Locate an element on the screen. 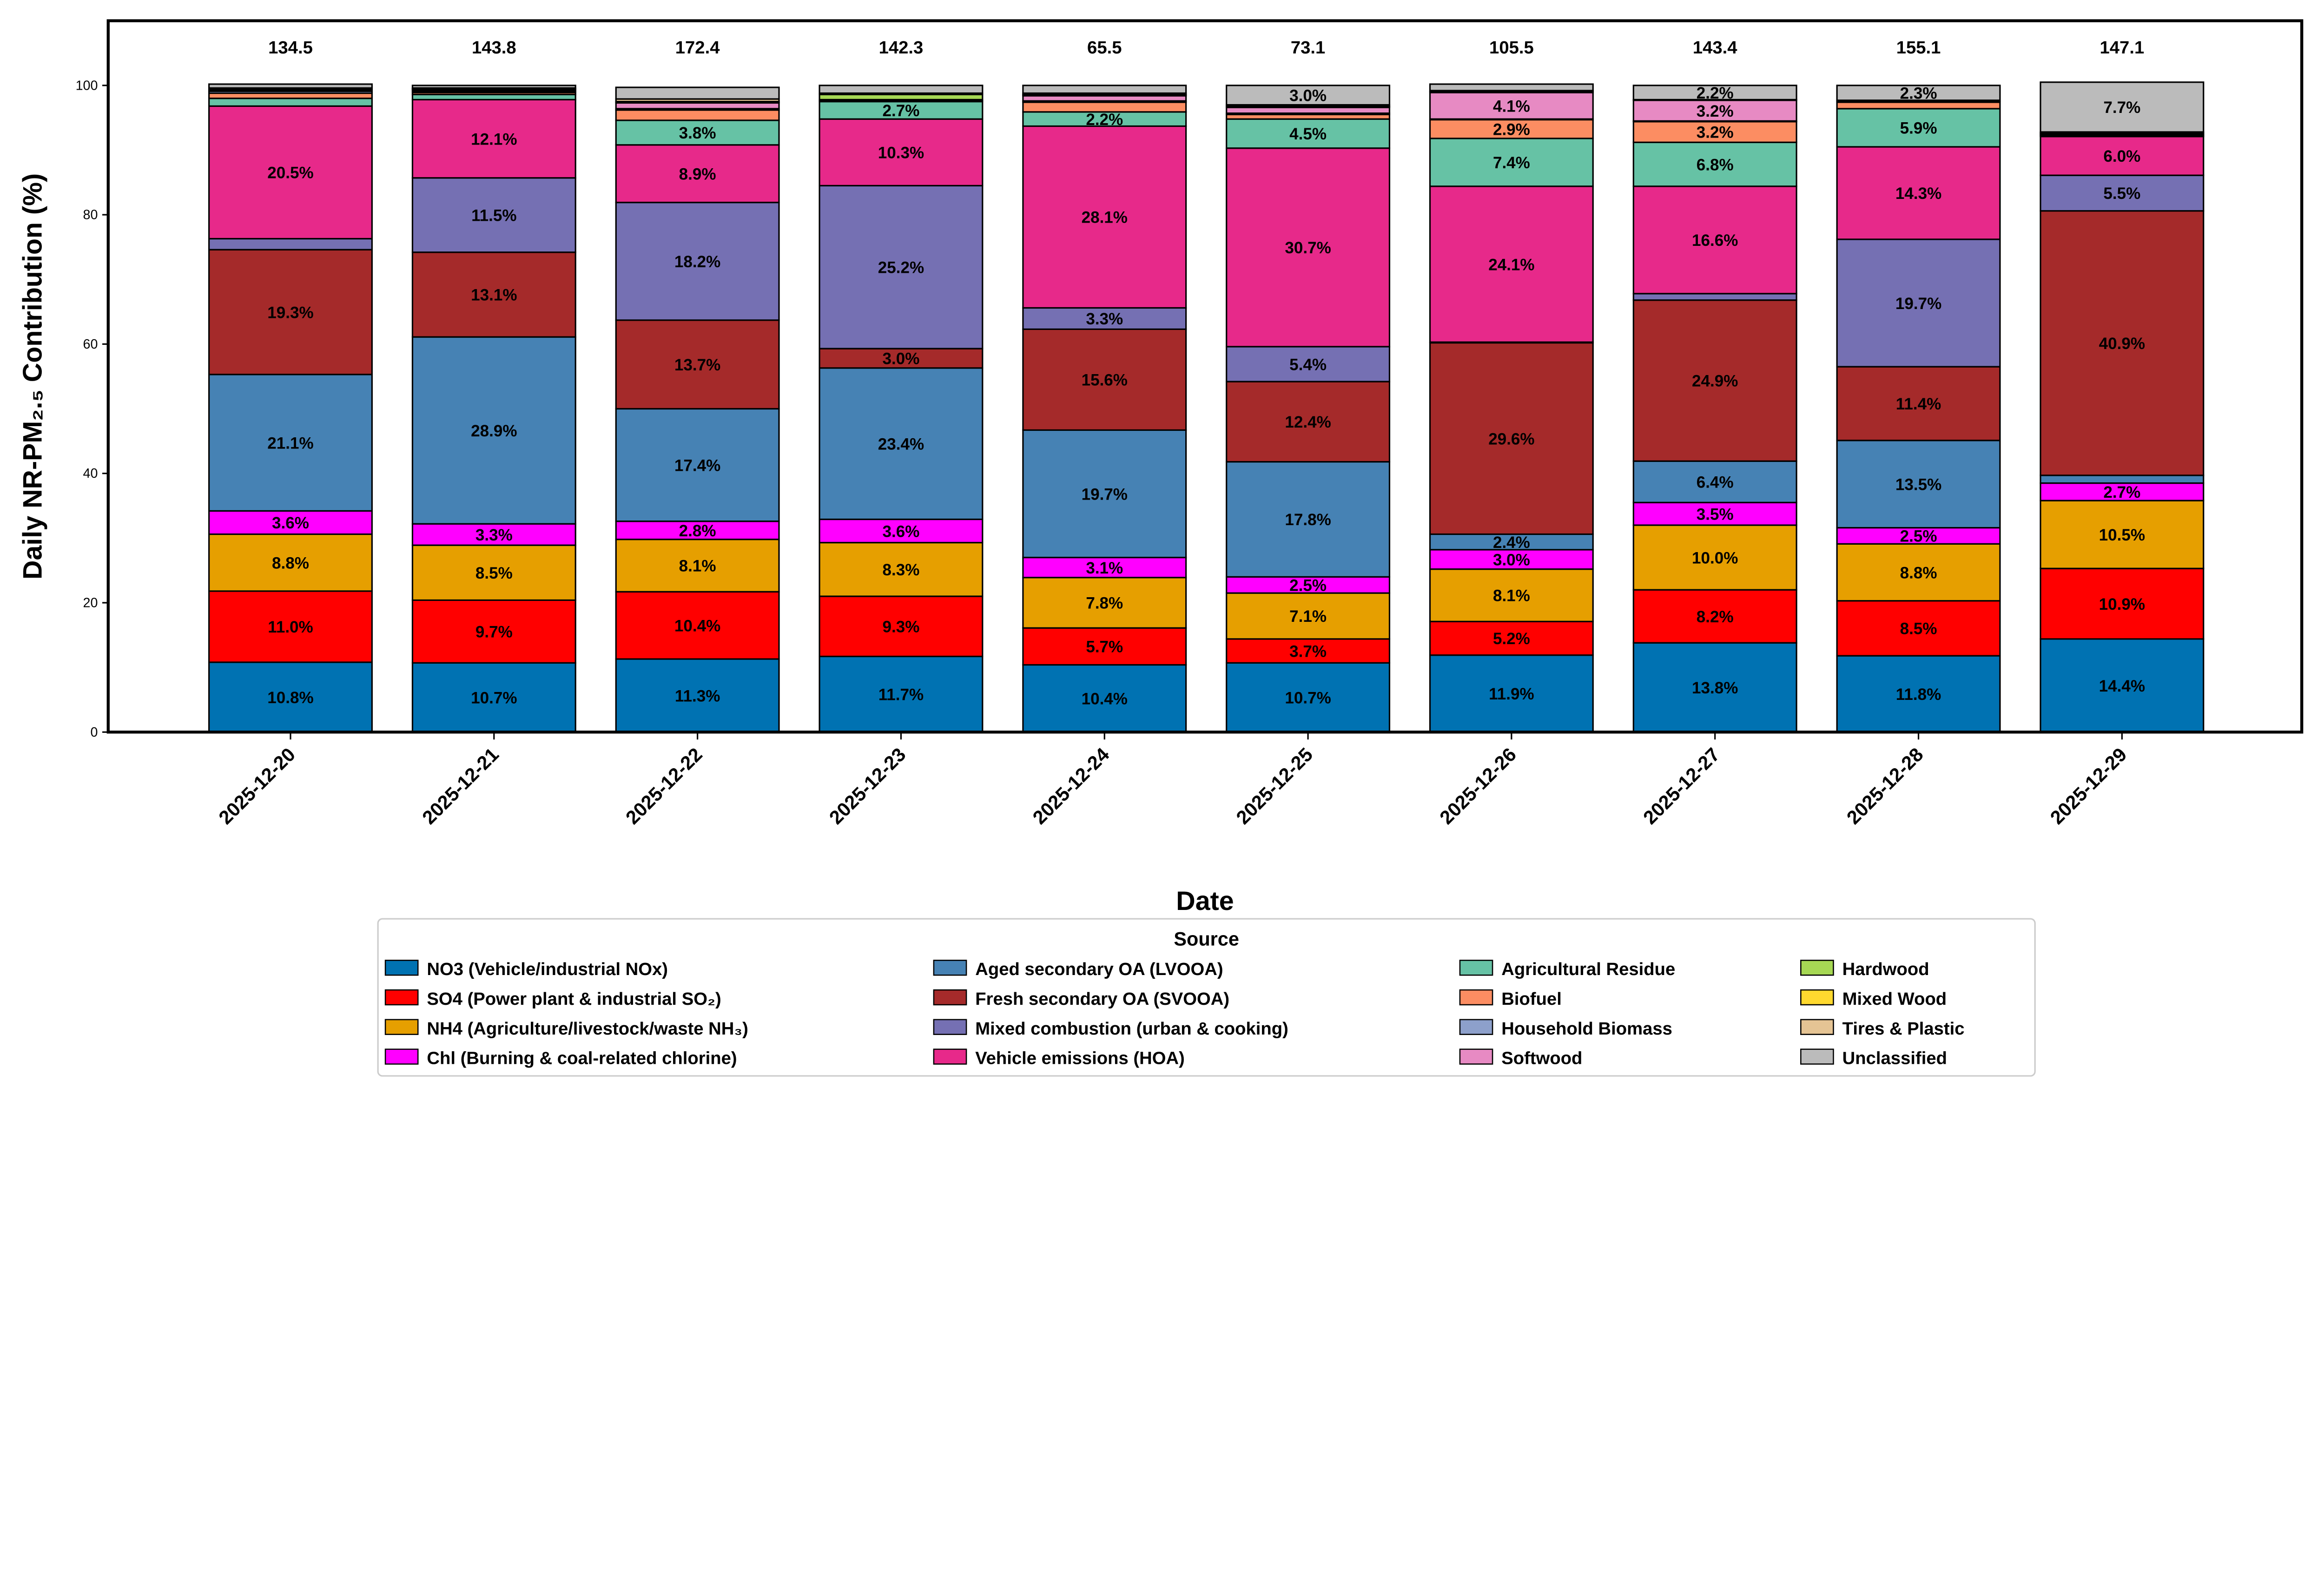 The width and height of the screenshot is (2324, 1595). segment-label: 7.7% is located at coordinates (2121, 108).